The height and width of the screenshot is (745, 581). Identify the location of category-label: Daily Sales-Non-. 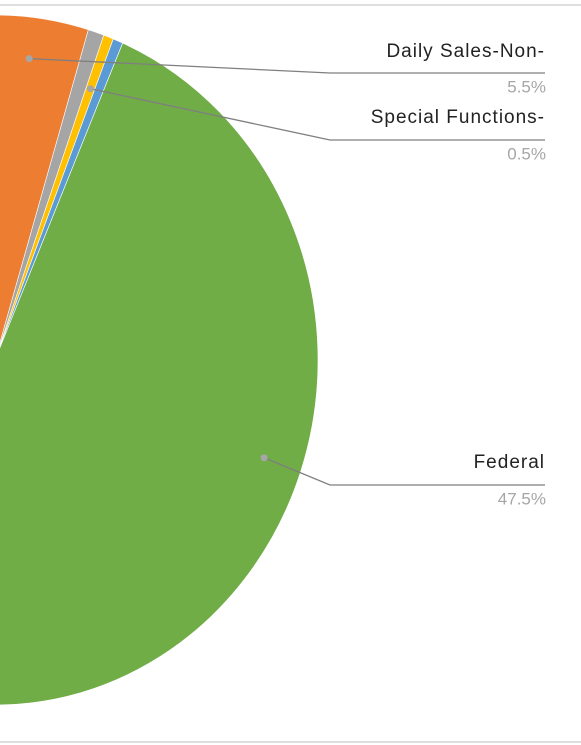
(465, 51).